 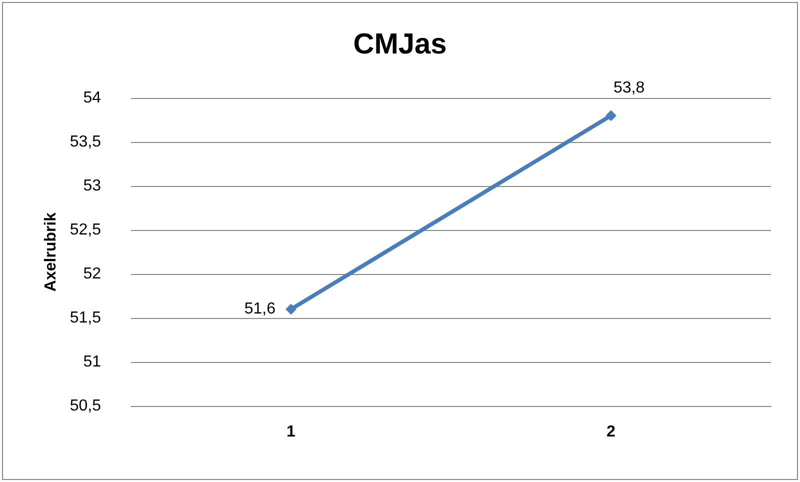 What do you see at coordinates (86, 142) in the screenshot?
I see `y-tick-label: 53,5` at bounding box center [86, 142].